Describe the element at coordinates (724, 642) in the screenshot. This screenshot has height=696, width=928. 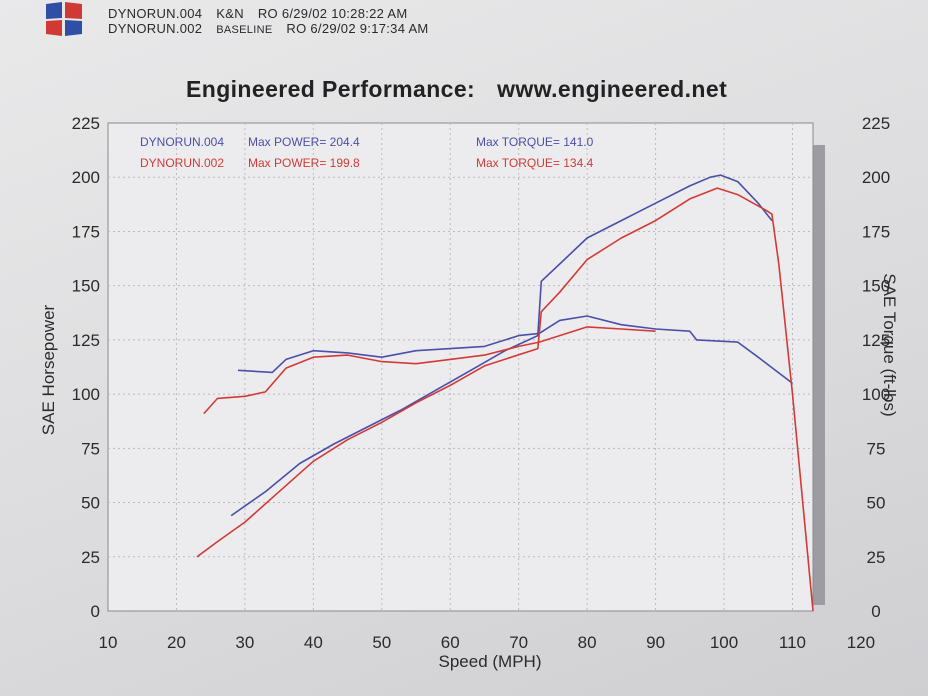
I see `x-tick-label-9: 100` at that location.